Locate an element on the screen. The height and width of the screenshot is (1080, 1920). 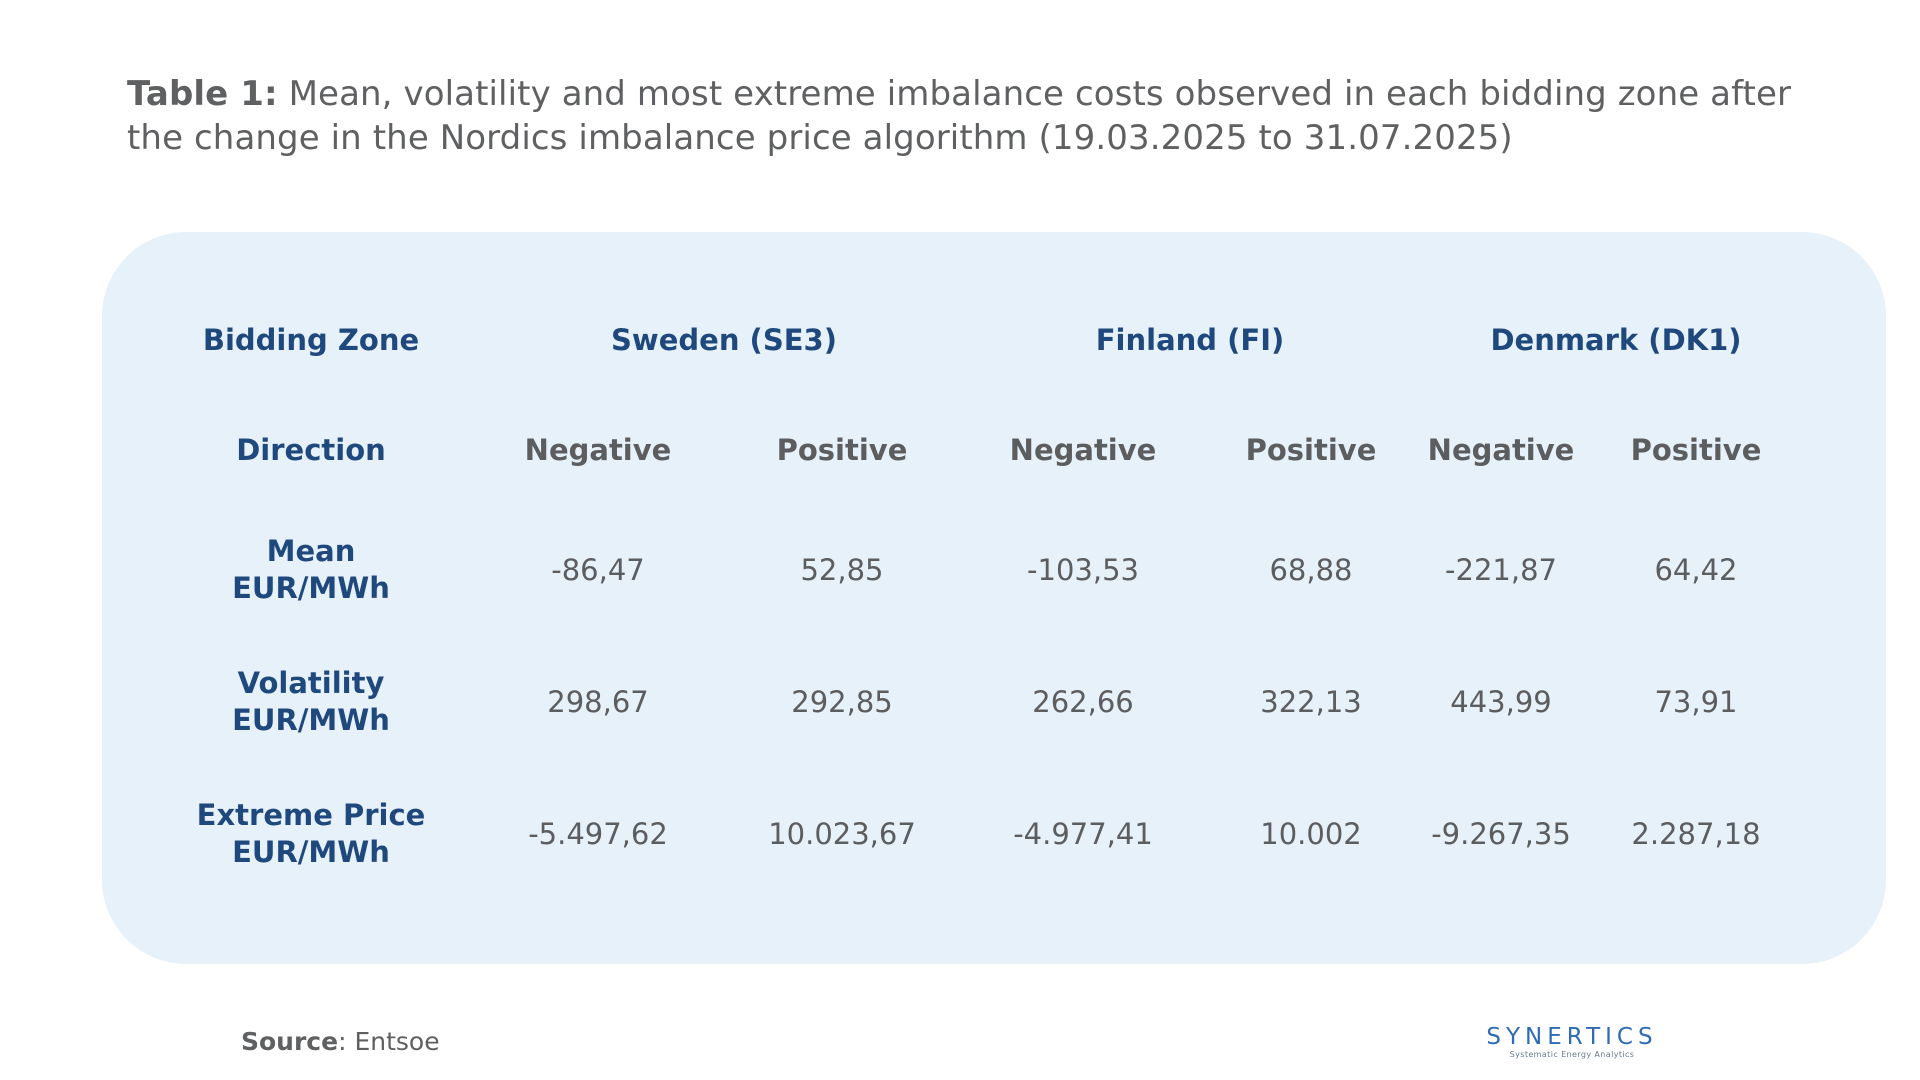
synertics-logo: SYNERTICS Systematic Energy Analytics is located at coordinates (1572, 1042).